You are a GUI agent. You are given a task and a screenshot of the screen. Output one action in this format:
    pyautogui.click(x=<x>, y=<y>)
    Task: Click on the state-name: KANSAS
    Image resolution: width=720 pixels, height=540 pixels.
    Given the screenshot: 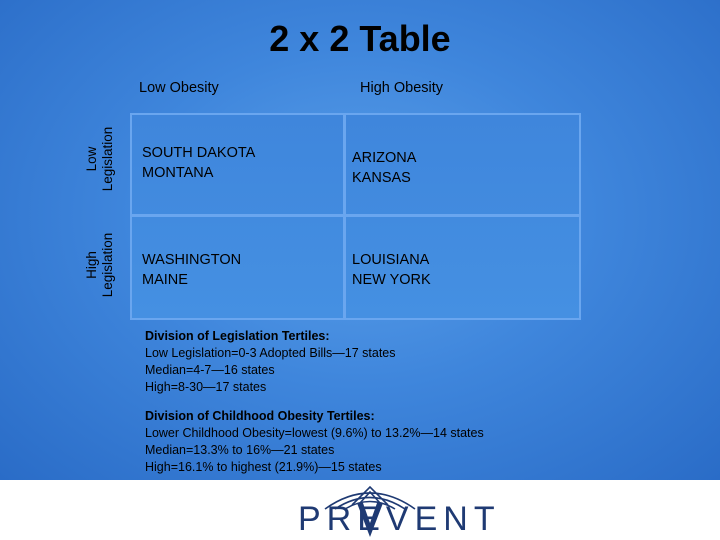 What is the action you would take?
    pyautogui.click(x=381, y=178)
    